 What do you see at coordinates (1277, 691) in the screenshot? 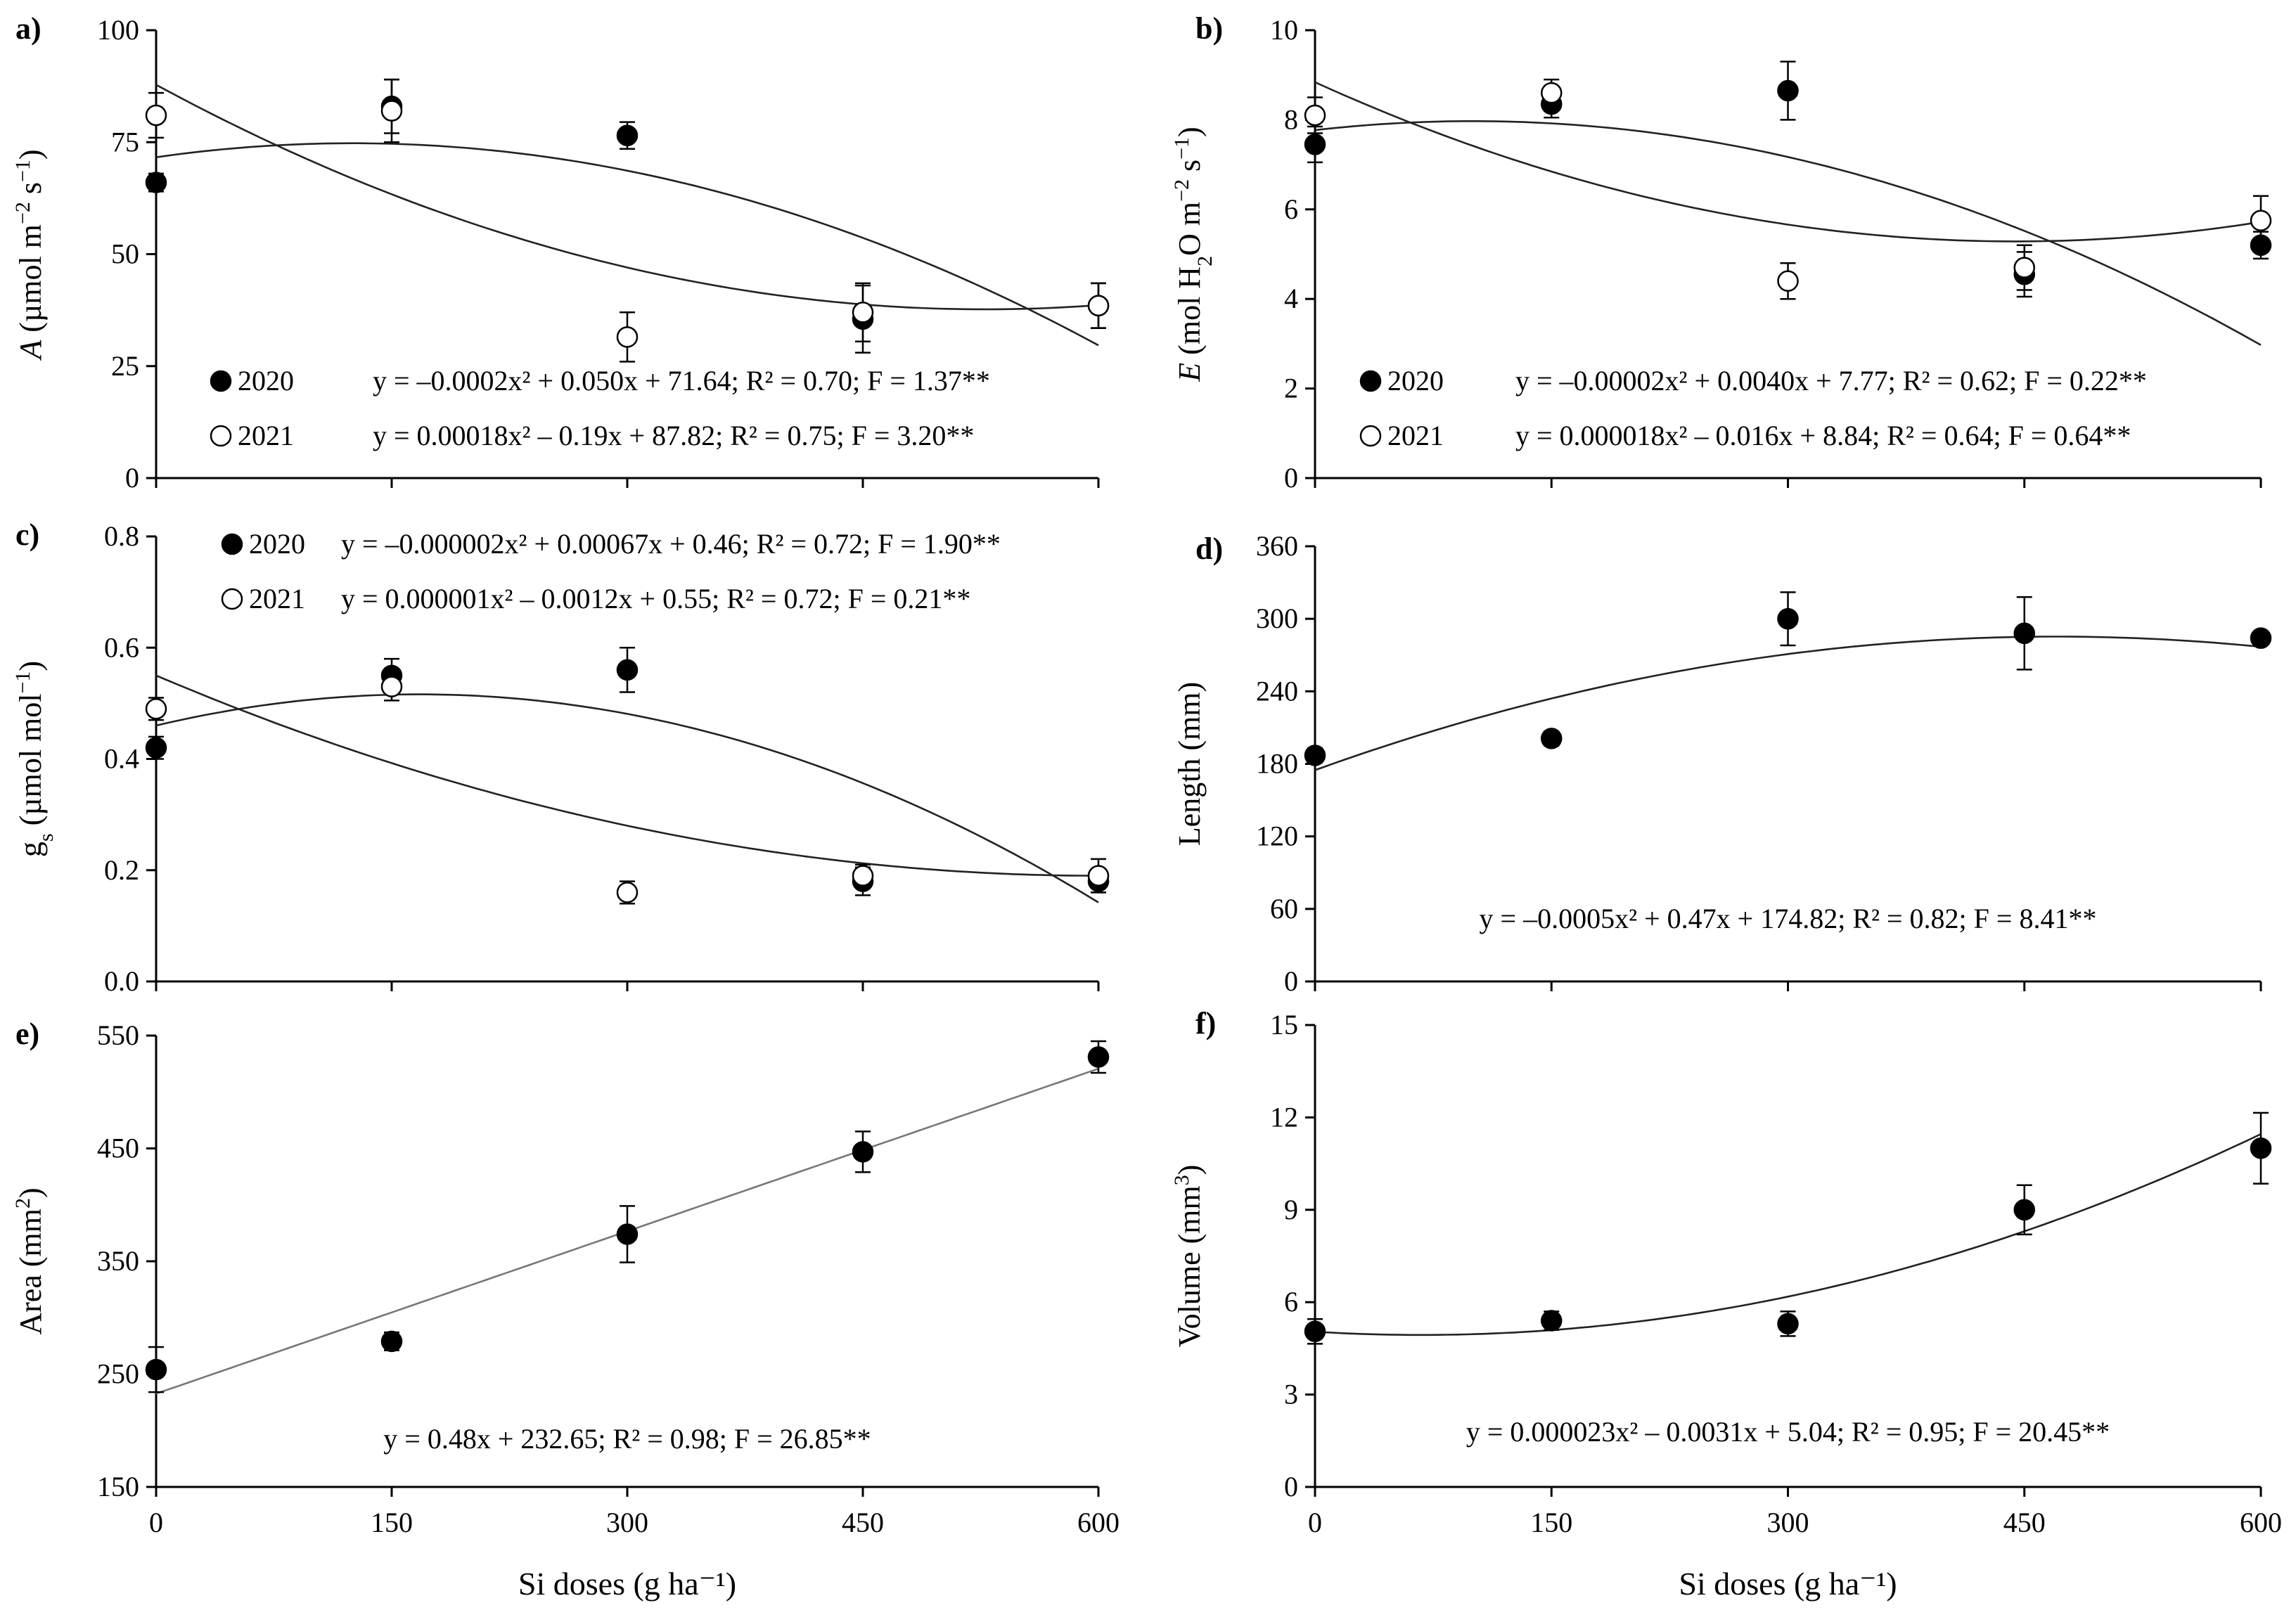
I see `y-tick-label: 240` at bounding box center [1277, 691].